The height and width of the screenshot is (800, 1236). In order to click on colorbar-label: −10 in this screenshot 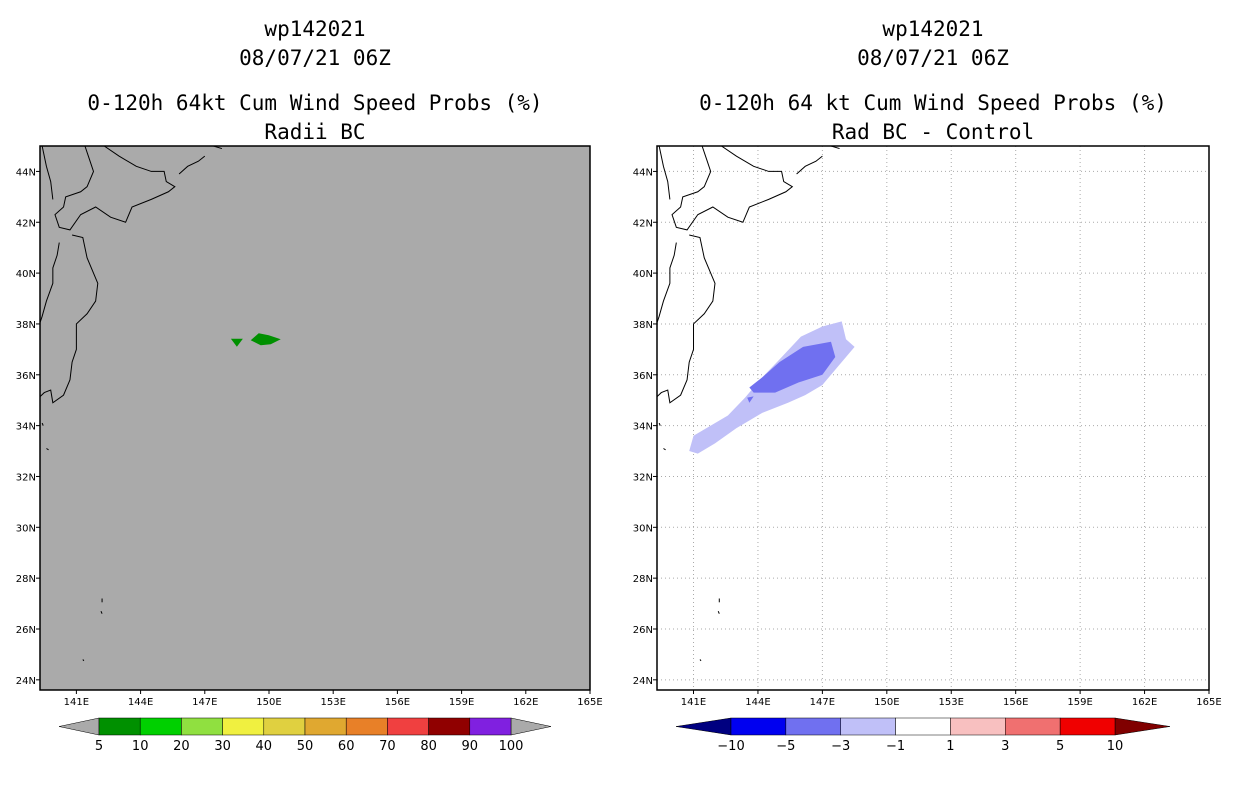, I will do `click(730, 746)`.